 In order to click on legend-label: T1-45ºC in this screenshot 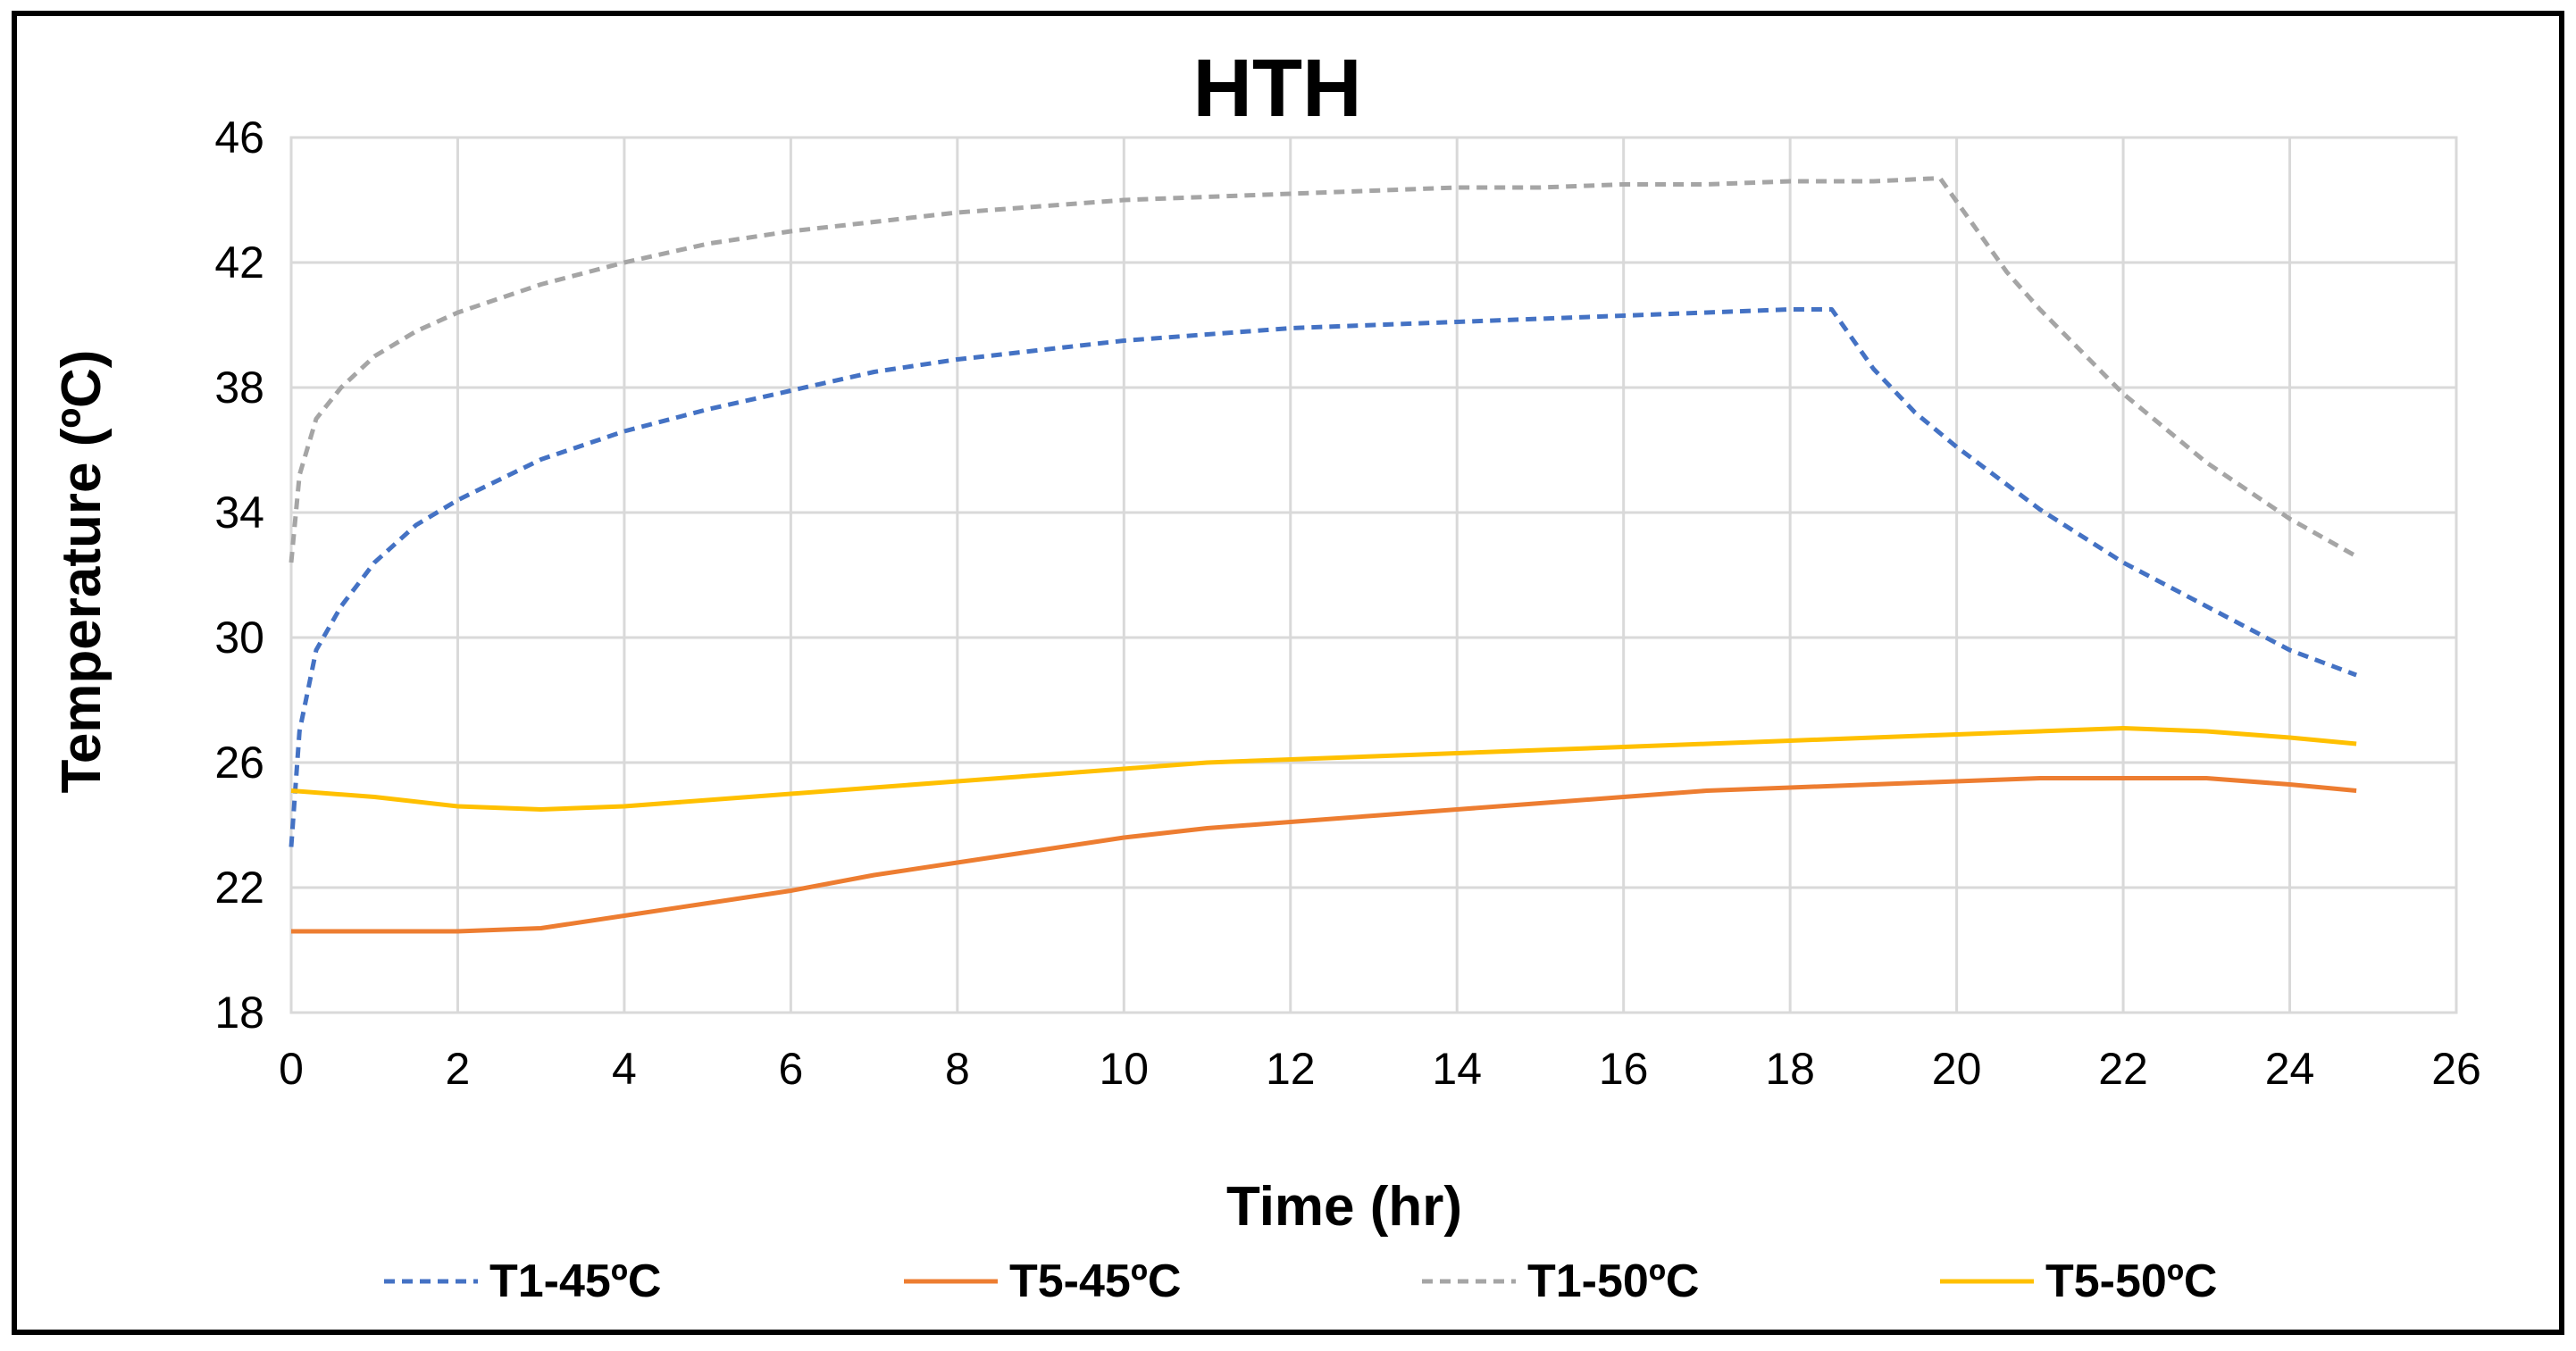, I will do `click(575, 1281)`.